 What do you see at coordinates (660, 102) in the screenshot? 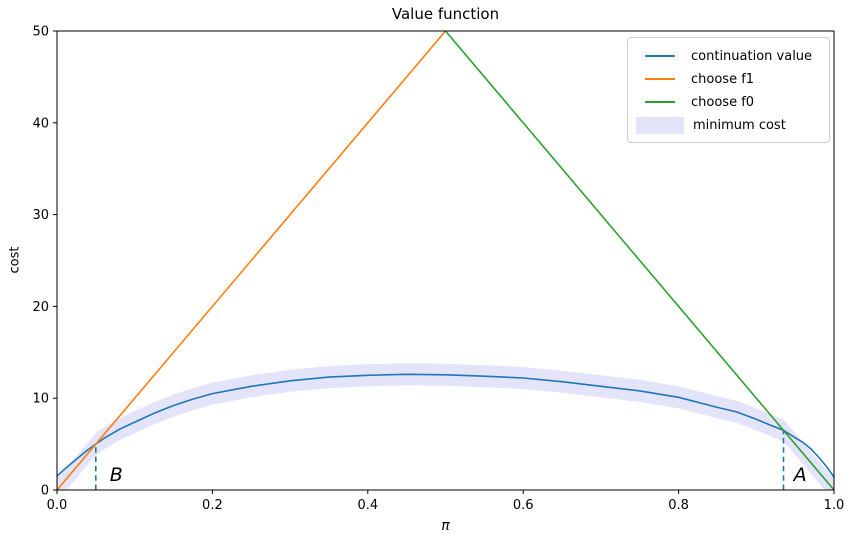
I see `legend-line-swatch-green` at bounding box center [660, 102].